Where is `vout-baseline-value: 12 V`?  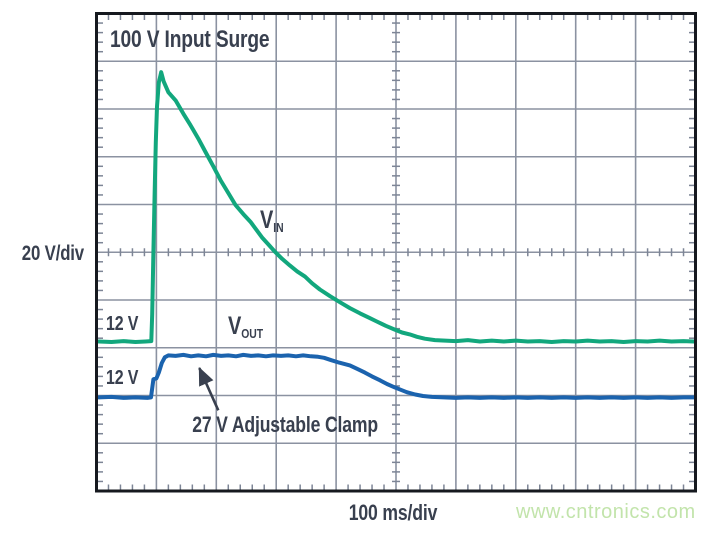
vout-baseline-value: 12 V is located at coordinates (122, 378).